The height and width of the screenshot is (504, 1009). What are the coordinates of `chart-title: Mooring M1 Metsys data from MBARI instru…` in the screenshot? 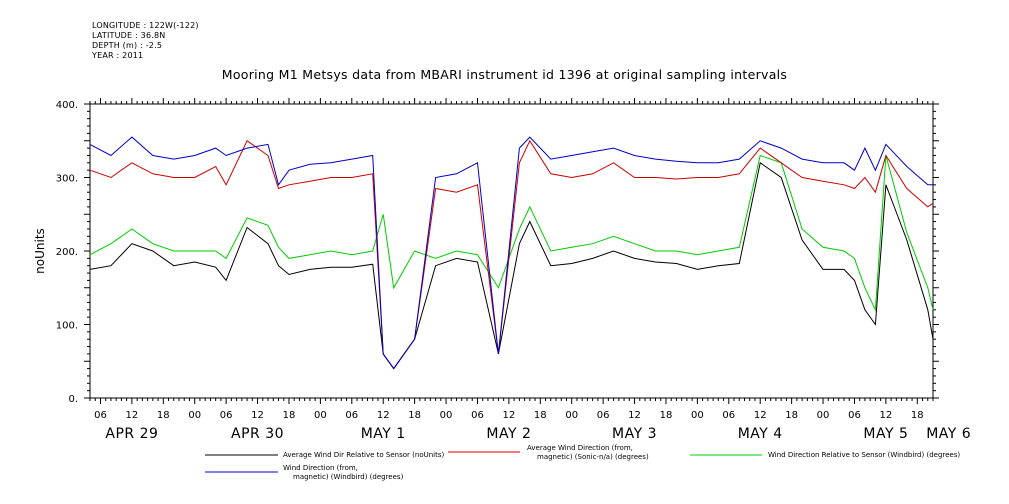 It's located at (504, 74).